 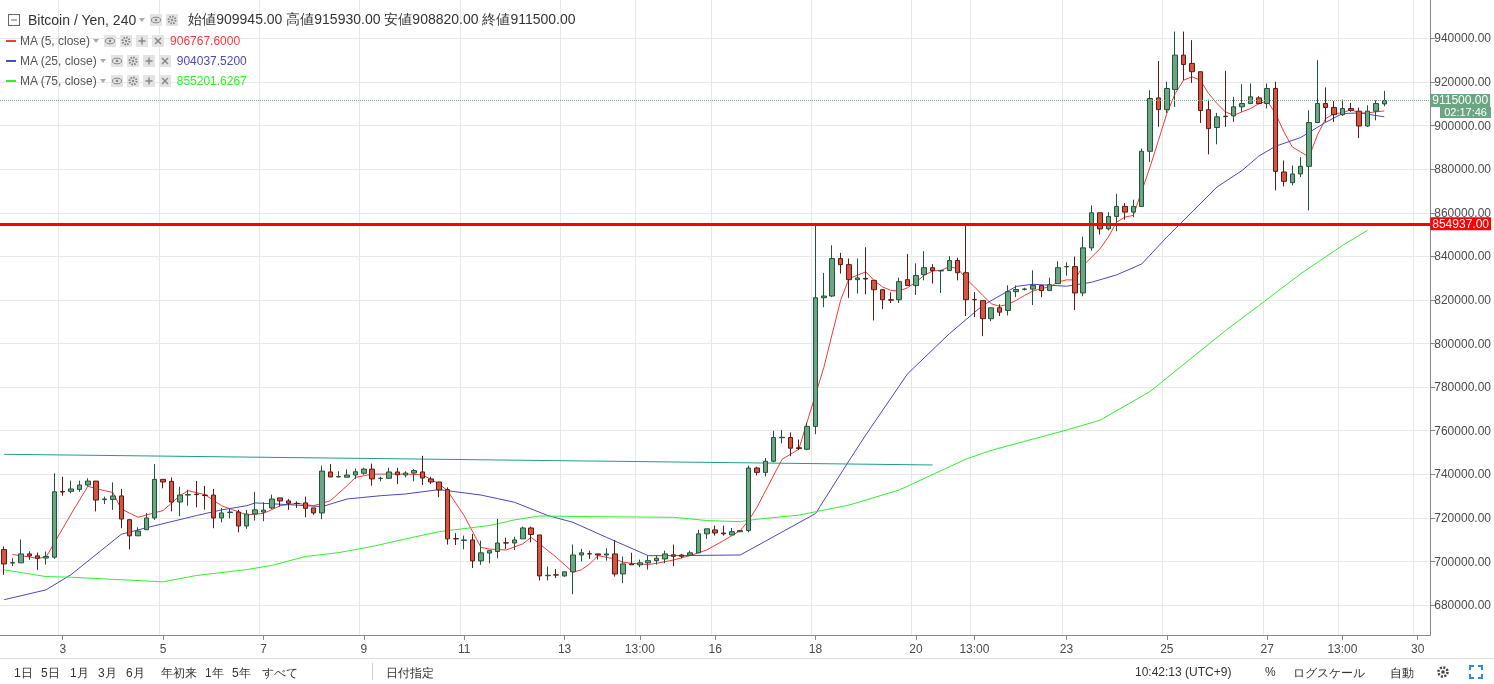 What do you see at coordinates (1267, 649) in the screenshot?
I see `x-tick-label: 27` at bounding box center [1267, 649].